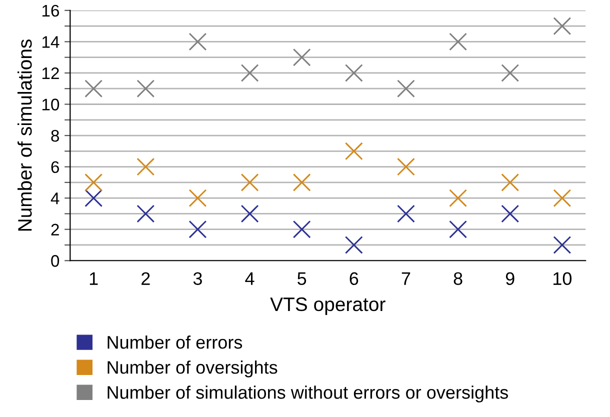 This screenshot has width=610, height=417. Describe the element at coordinates (55, 230) in the screenshot. I see `y-tick-label: 2` at that location.